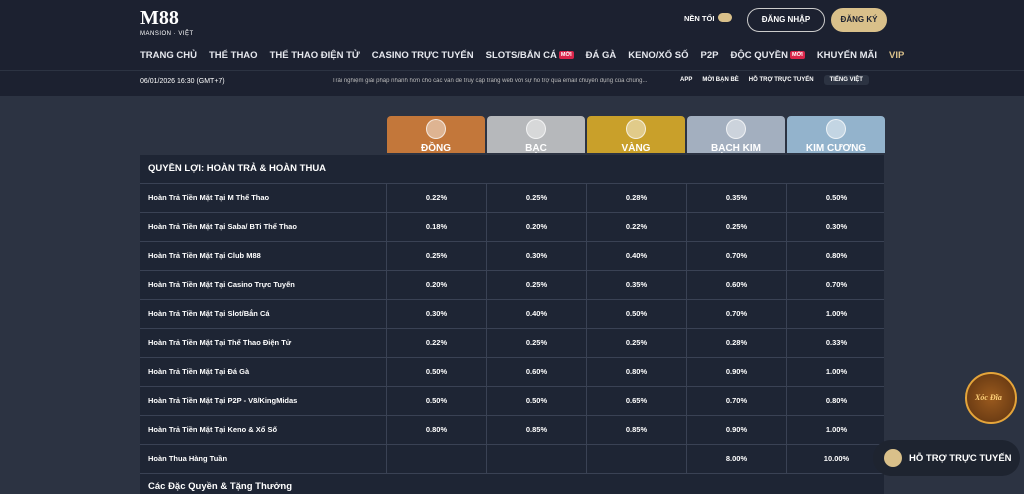 The image size is (1024, 494). Describe the element at coordinates (220, 486) in the screenshot. I see `next-section-title: Các Đặc Quyền & Tặng Thưởng` at that location.